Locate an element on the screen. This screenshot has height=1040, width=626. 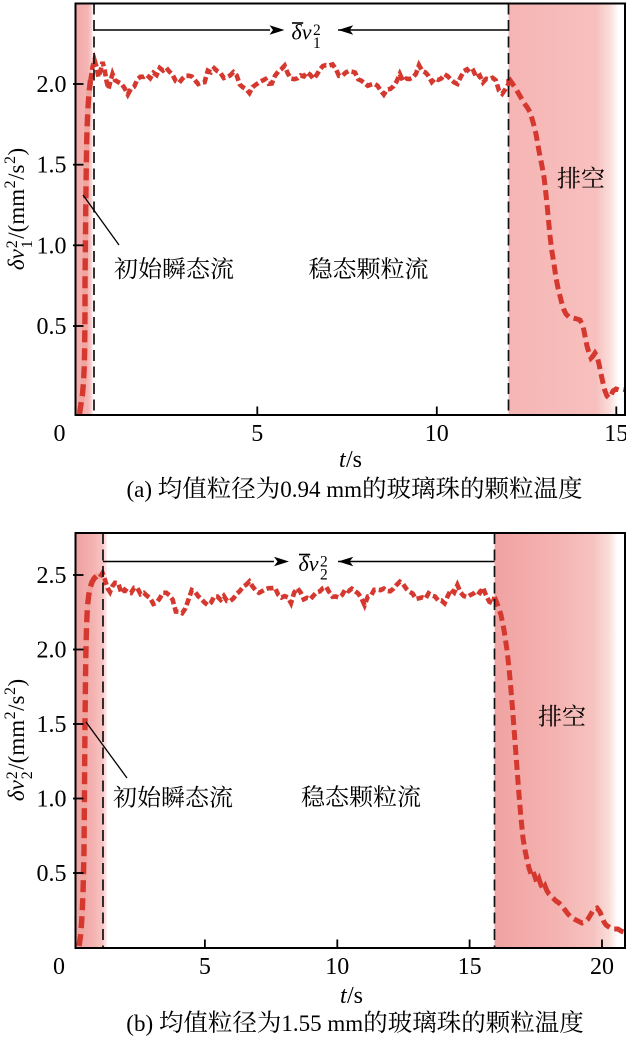
svg-text: 2.5 is located at coordinates (52, 576).